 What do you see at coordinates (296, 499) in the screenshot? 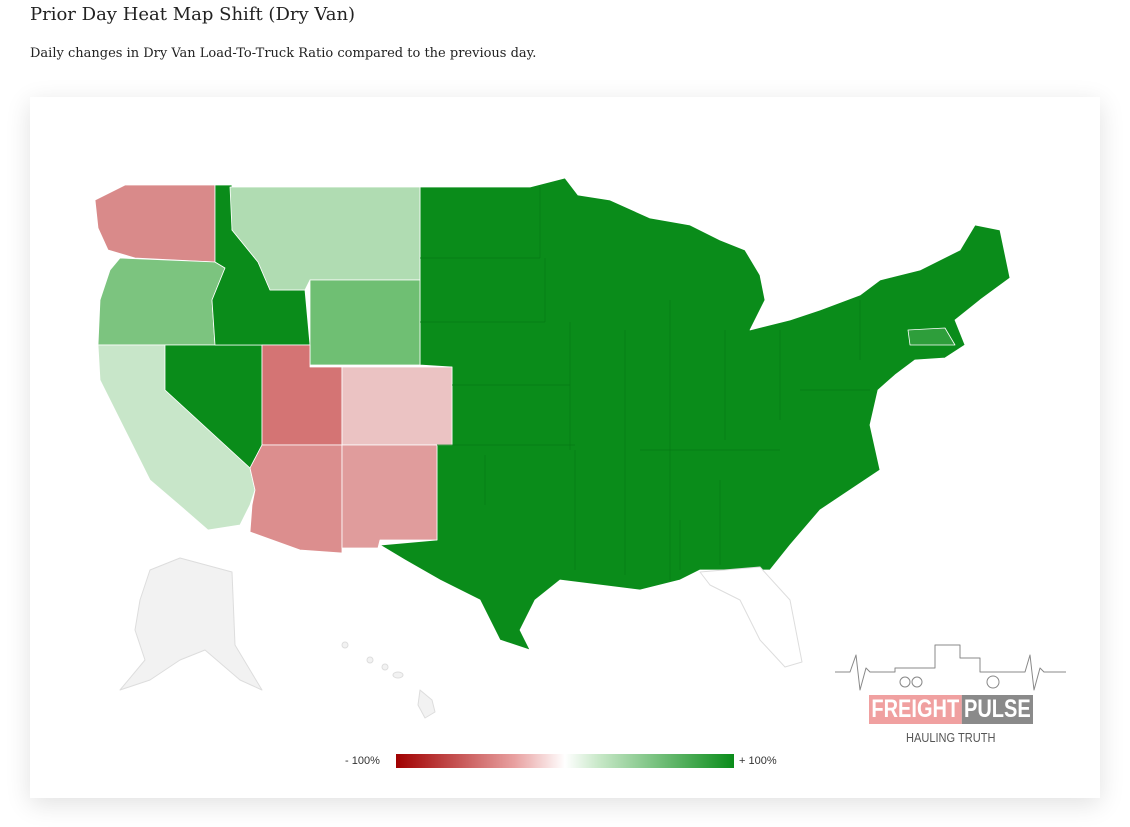
I see `state-az` at bounding box center [296, 499].